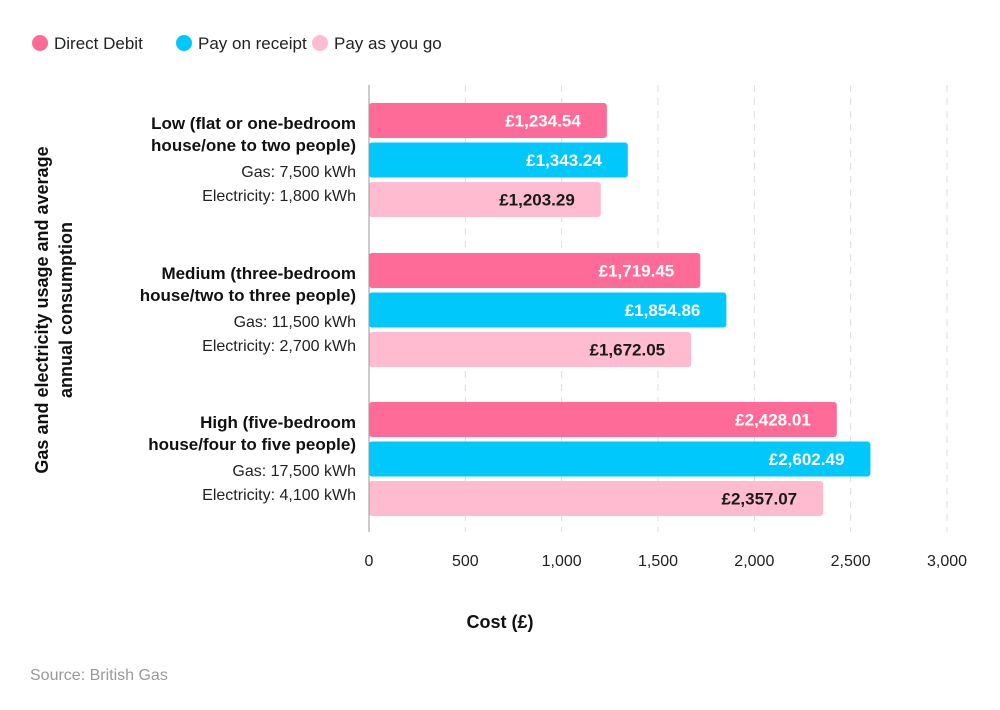  Describe the element at coordinates (754, 561) in the screenshot. I see `x-tick-label: 2,000` at that location.